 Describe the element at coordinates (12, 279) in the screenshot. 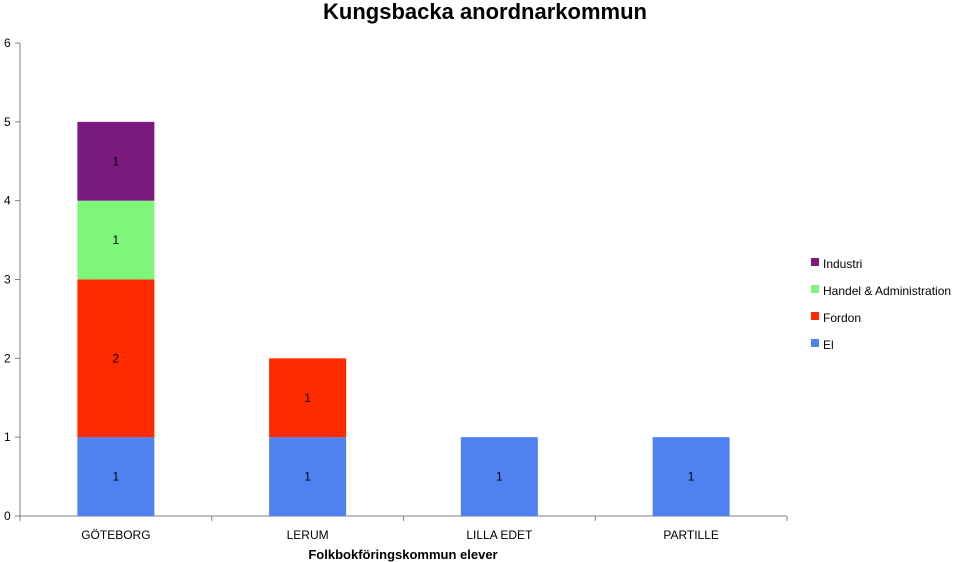

I see `y-axis: 0 1 2 3 4 5 6` at that location.